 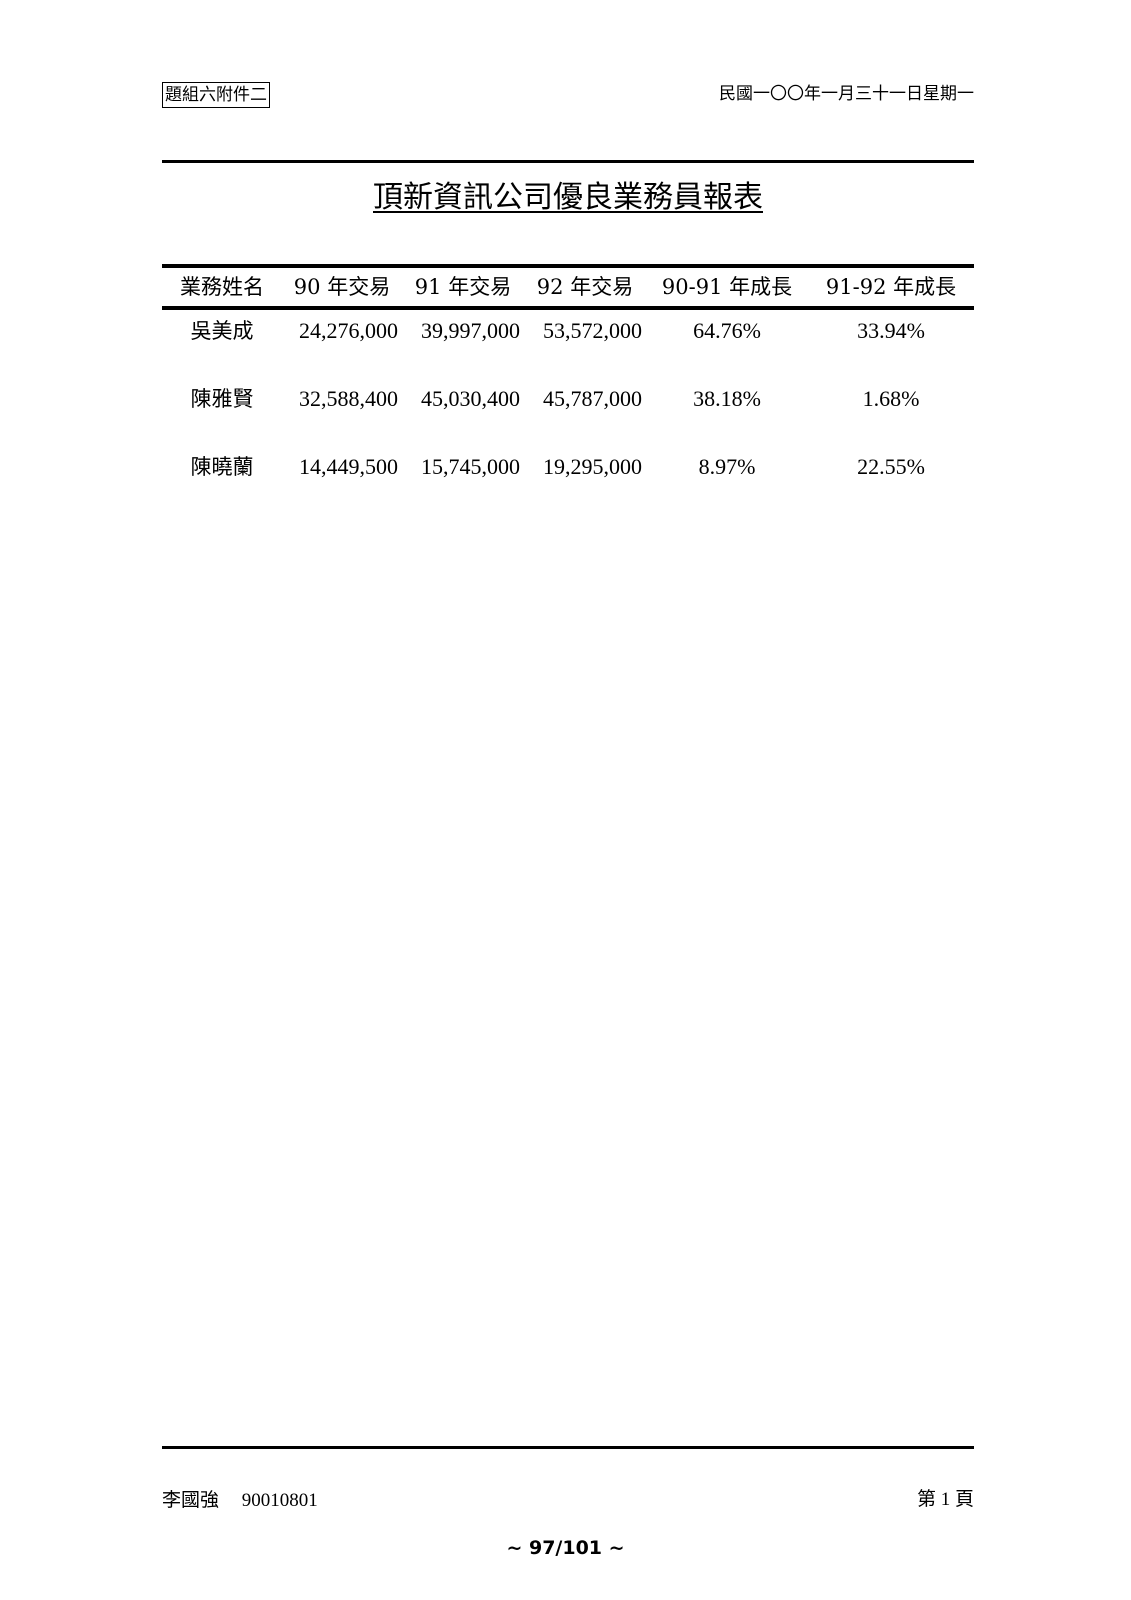 What do you see at coordinates (222, 399) in the screenshot?
I see `salesperson-name: 陳雅賢` at bounding box center [222, 399].